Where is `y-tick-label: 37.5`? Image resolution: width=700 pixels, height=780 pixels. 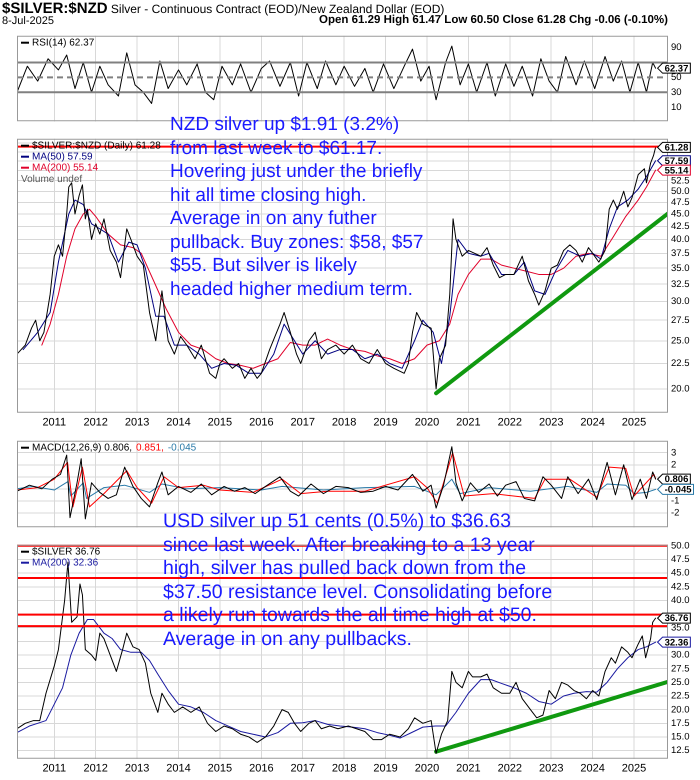
y-tick-label: 37.5 is located at coordinates (680, 253).